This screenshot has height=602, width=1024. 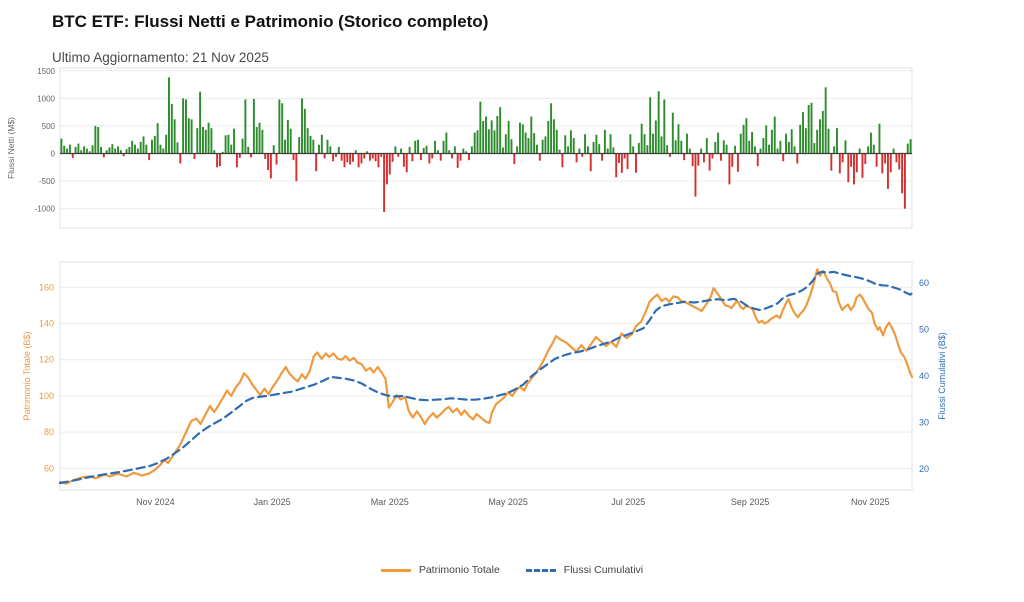 I want to click on legend-item-cumulativi: Flussi Cumulativi, so click(x=584, y=570).